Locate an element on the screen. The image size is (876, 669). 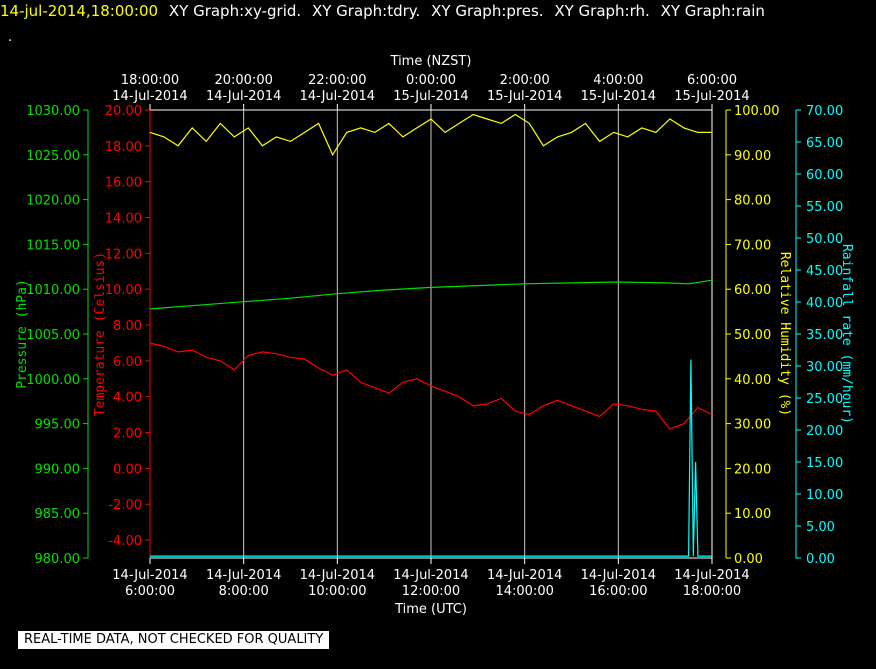
temperature-tick-label: 6.00 is located at coordinates (127, 362).